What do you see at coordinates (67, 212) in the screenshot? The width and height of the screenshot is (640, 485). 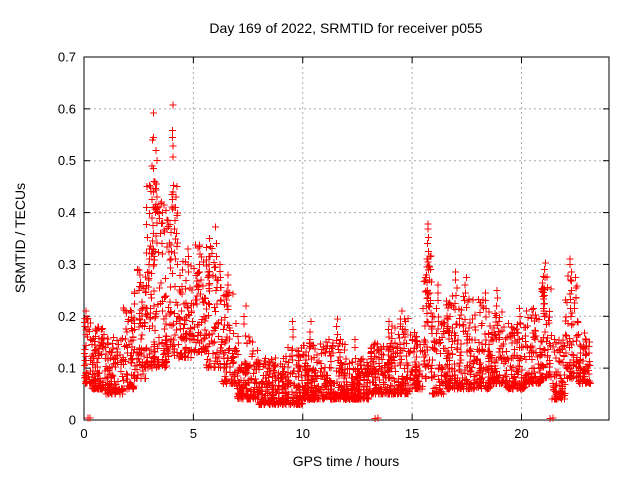 I see `y-tick-label: 0.4` at bounding box center [67, 212].